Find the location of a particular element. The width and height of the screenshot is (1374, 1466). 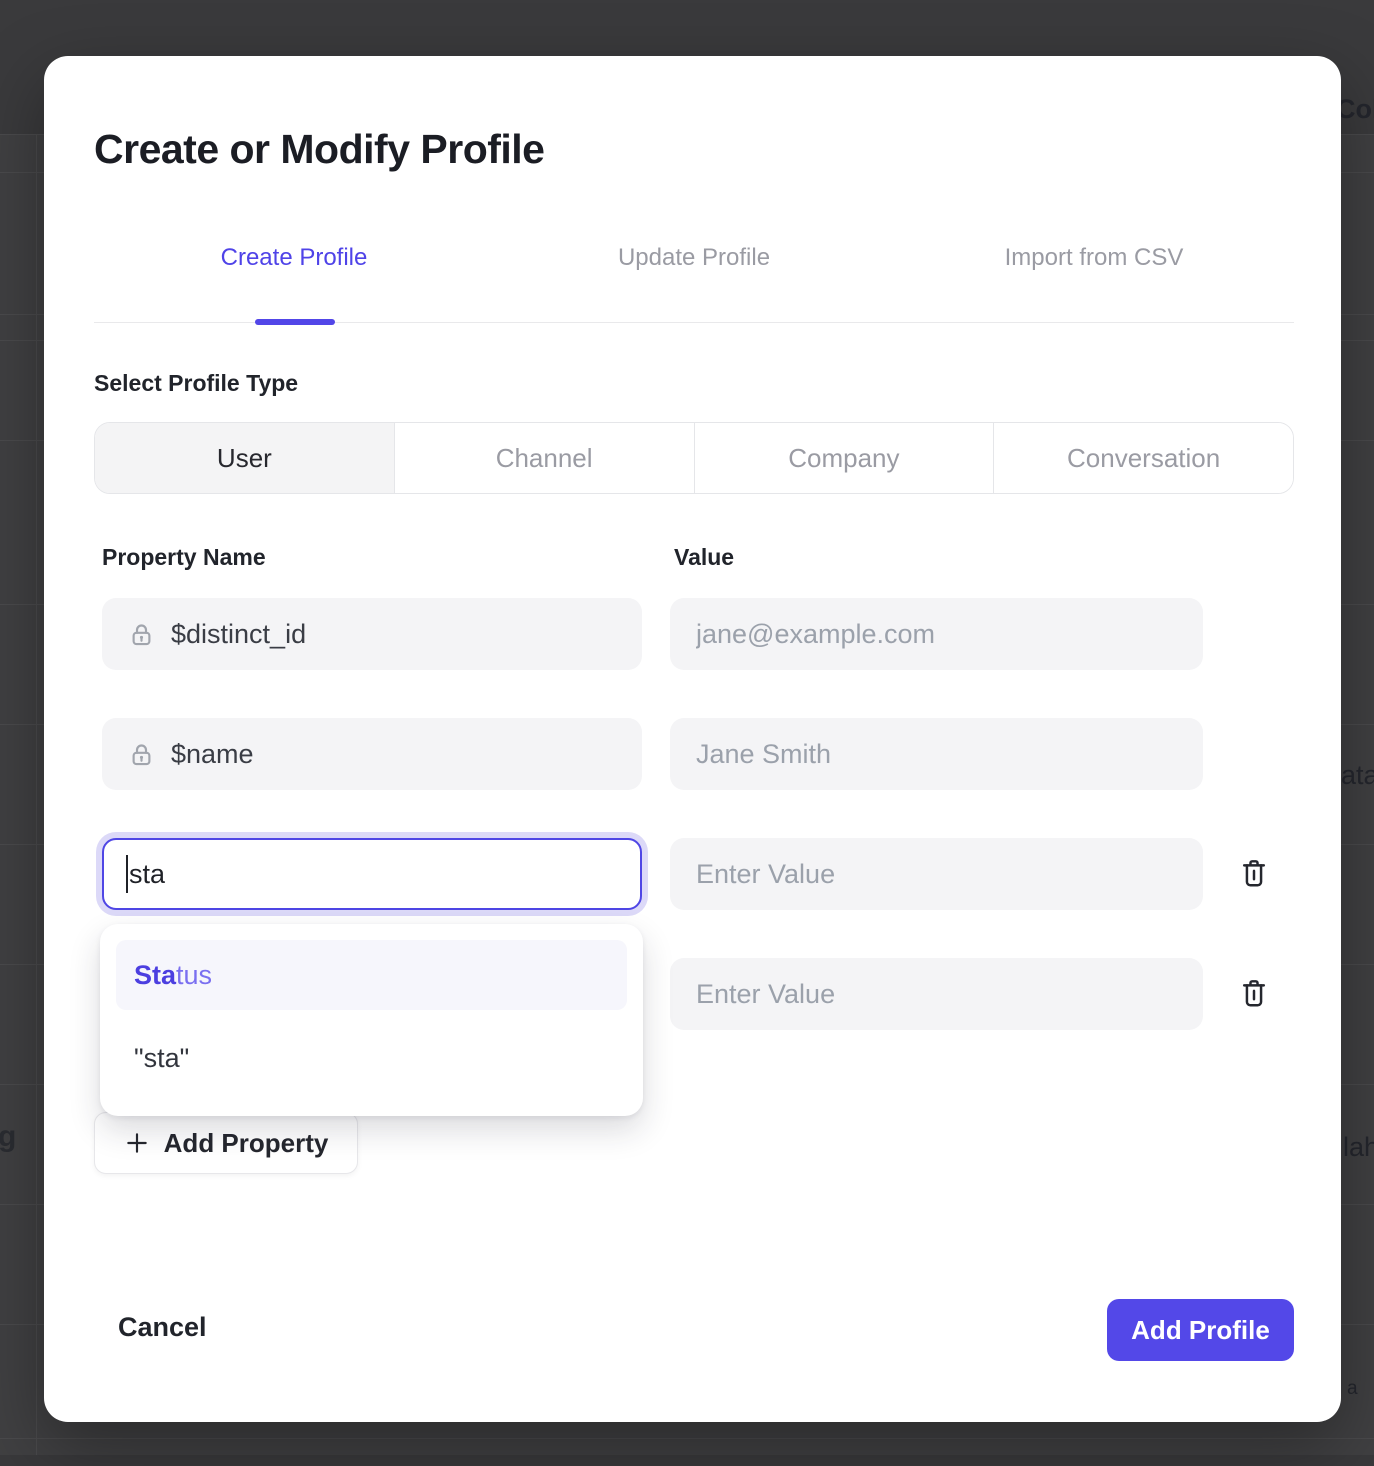

background-text-fragment: ata is located at coordinates (1357, 775).